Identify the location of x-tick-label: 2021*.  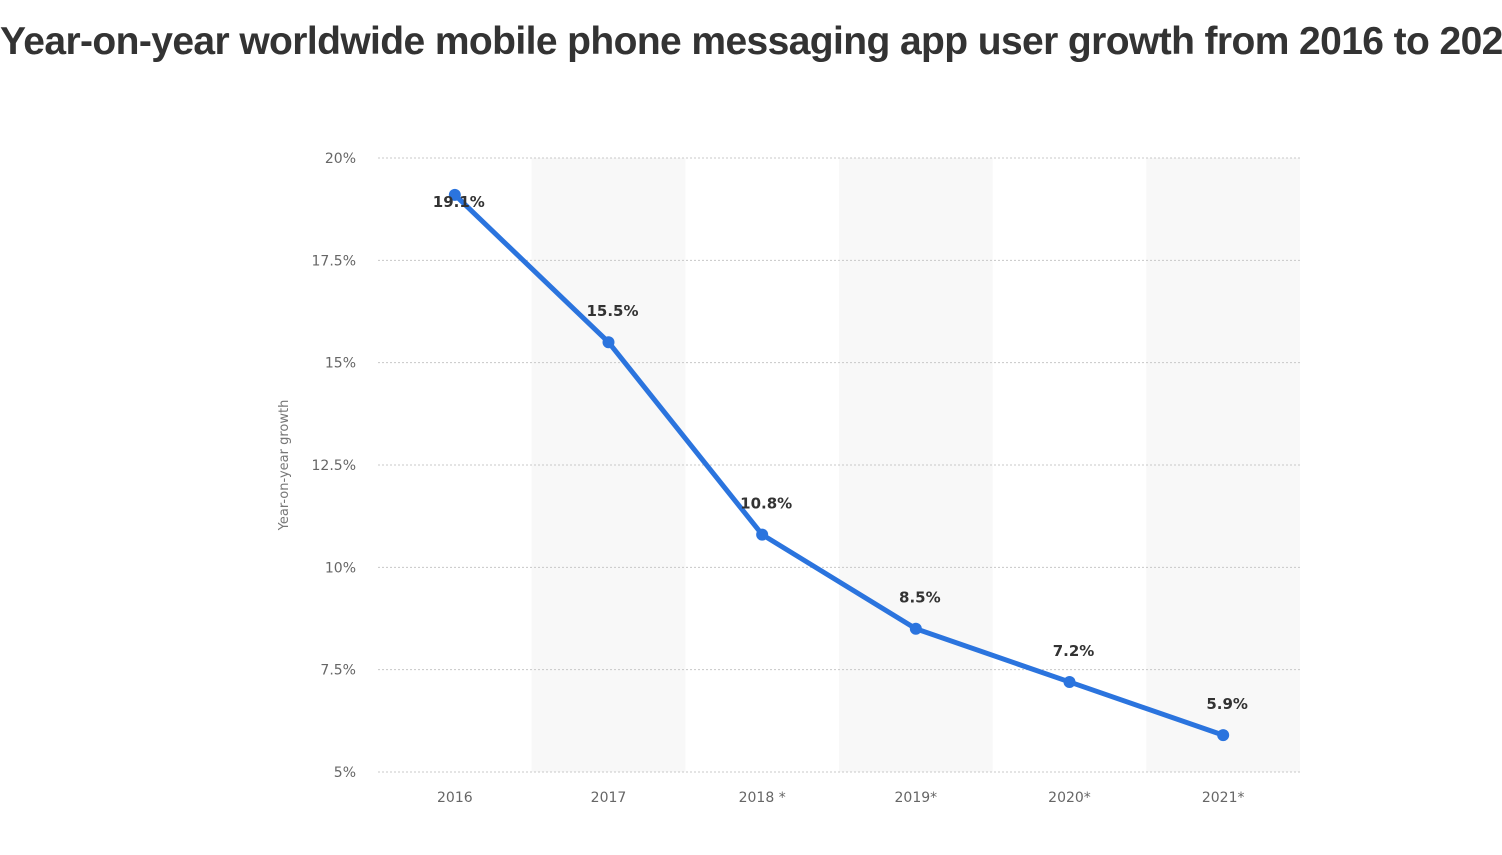
(1223, 798).